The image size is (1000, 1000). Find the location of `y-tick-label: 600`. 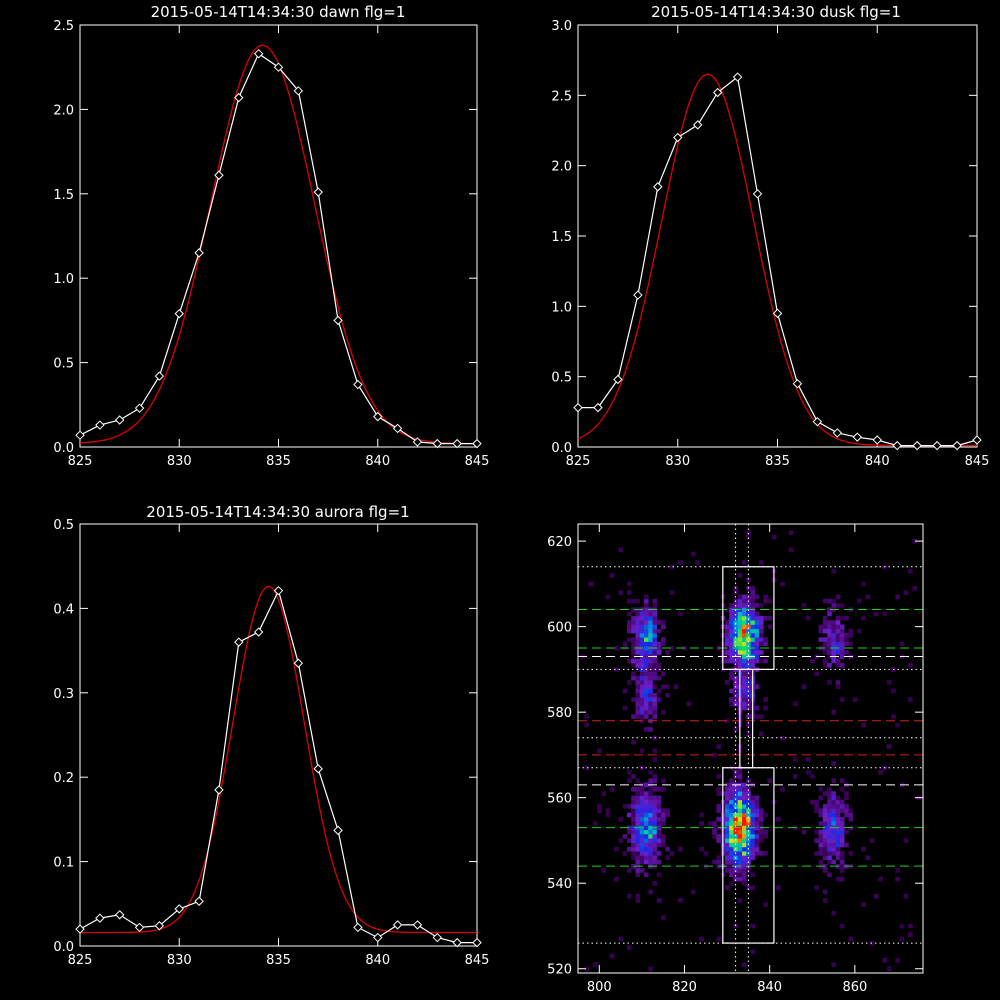

y-tick-label: 600 is located at coordinates (559, 628).